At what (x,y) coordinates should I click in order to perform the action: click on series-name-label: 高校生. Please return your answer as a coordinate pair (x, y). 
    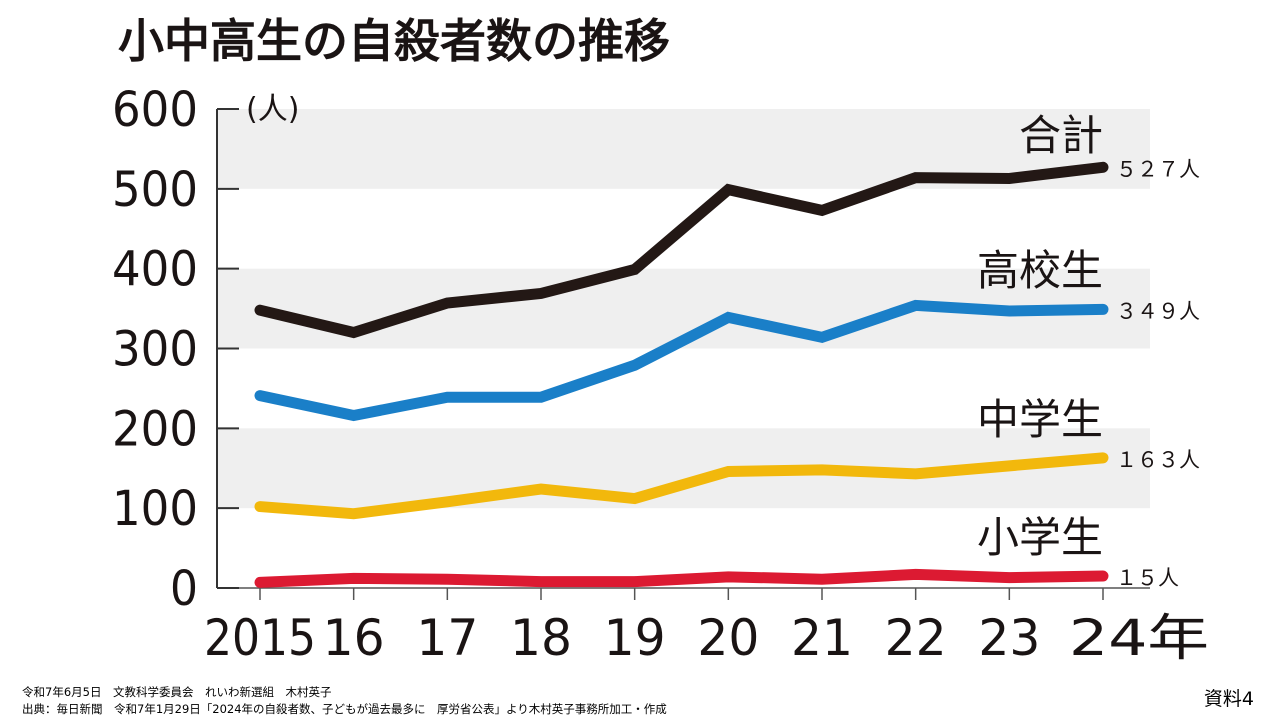
    Looking at the image, I should click on (1040, 270).